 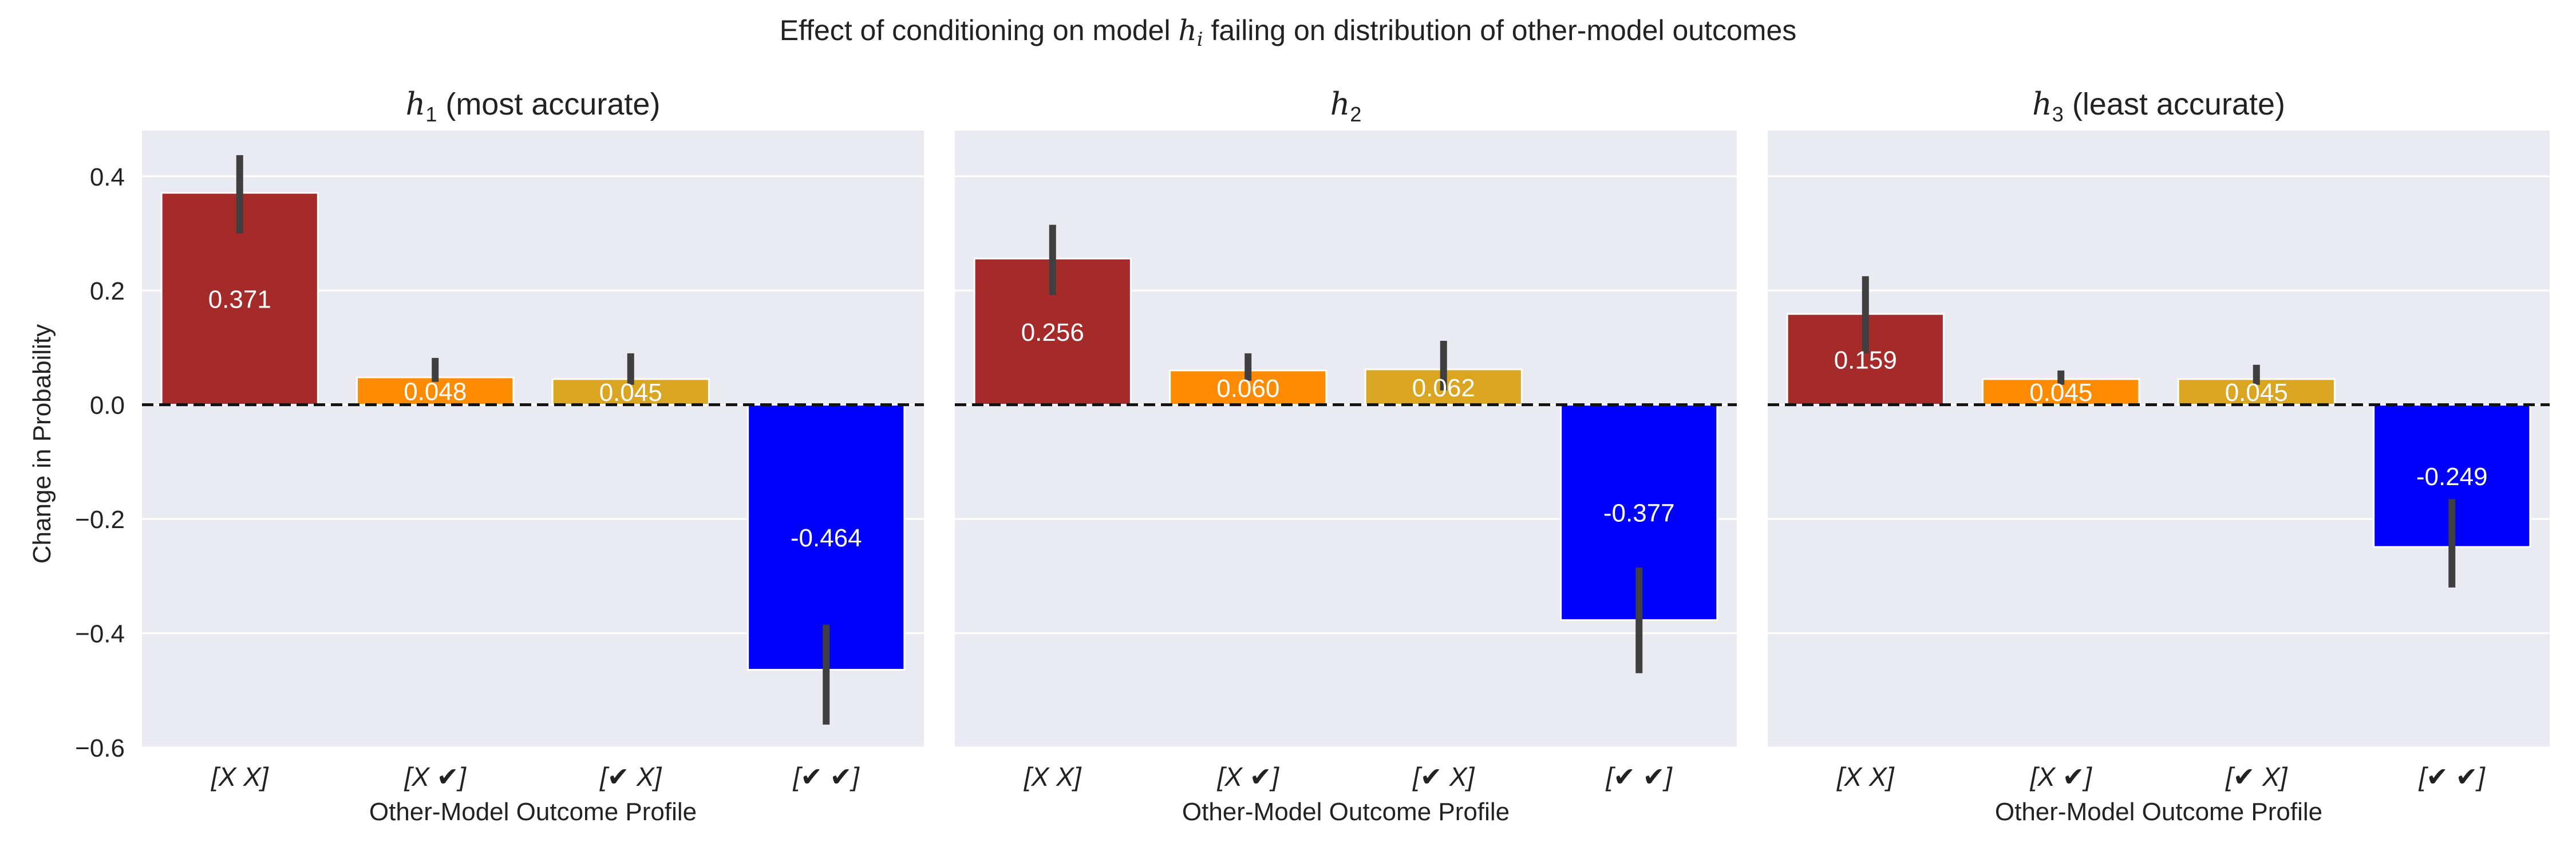 I want to click on data-label-3: 0.062, so click(x=1443, y=388).